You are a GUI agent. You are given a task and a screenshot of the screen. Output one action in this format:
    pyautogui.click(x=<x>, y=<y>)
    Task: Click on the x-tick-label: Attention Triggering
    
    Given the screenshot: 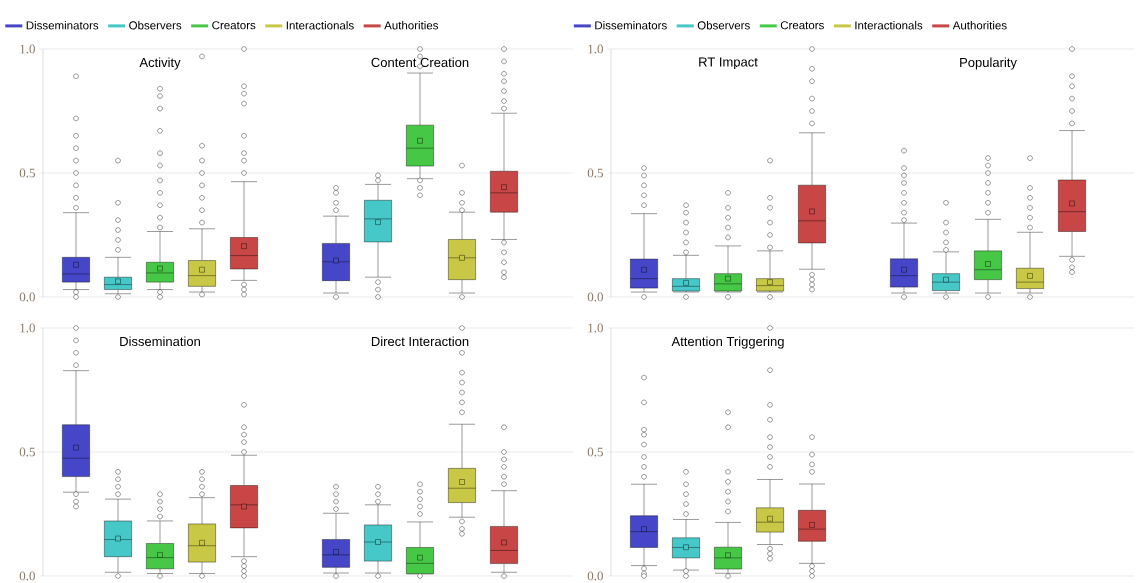 What is the action you would take?
    pyautogui.click(x=727, y=342)
    